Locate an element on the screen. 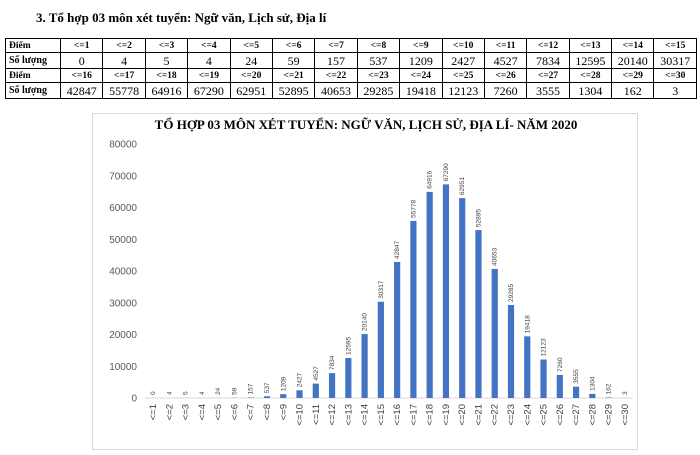 This screenshot has width=700, height=455. x-tick-label: <=2 is located at coordinates (169, 412).